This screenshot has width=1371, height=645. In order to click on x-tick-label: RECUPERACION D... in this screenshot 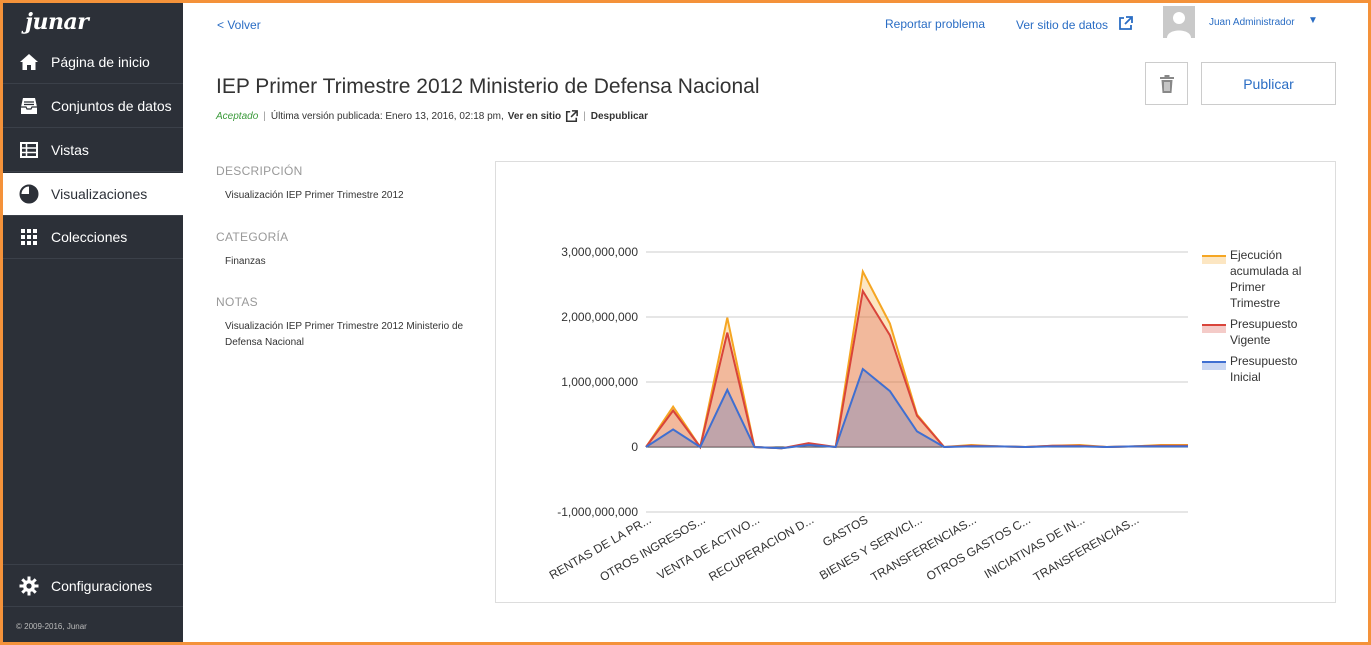, I will do `click(761, 547)`.